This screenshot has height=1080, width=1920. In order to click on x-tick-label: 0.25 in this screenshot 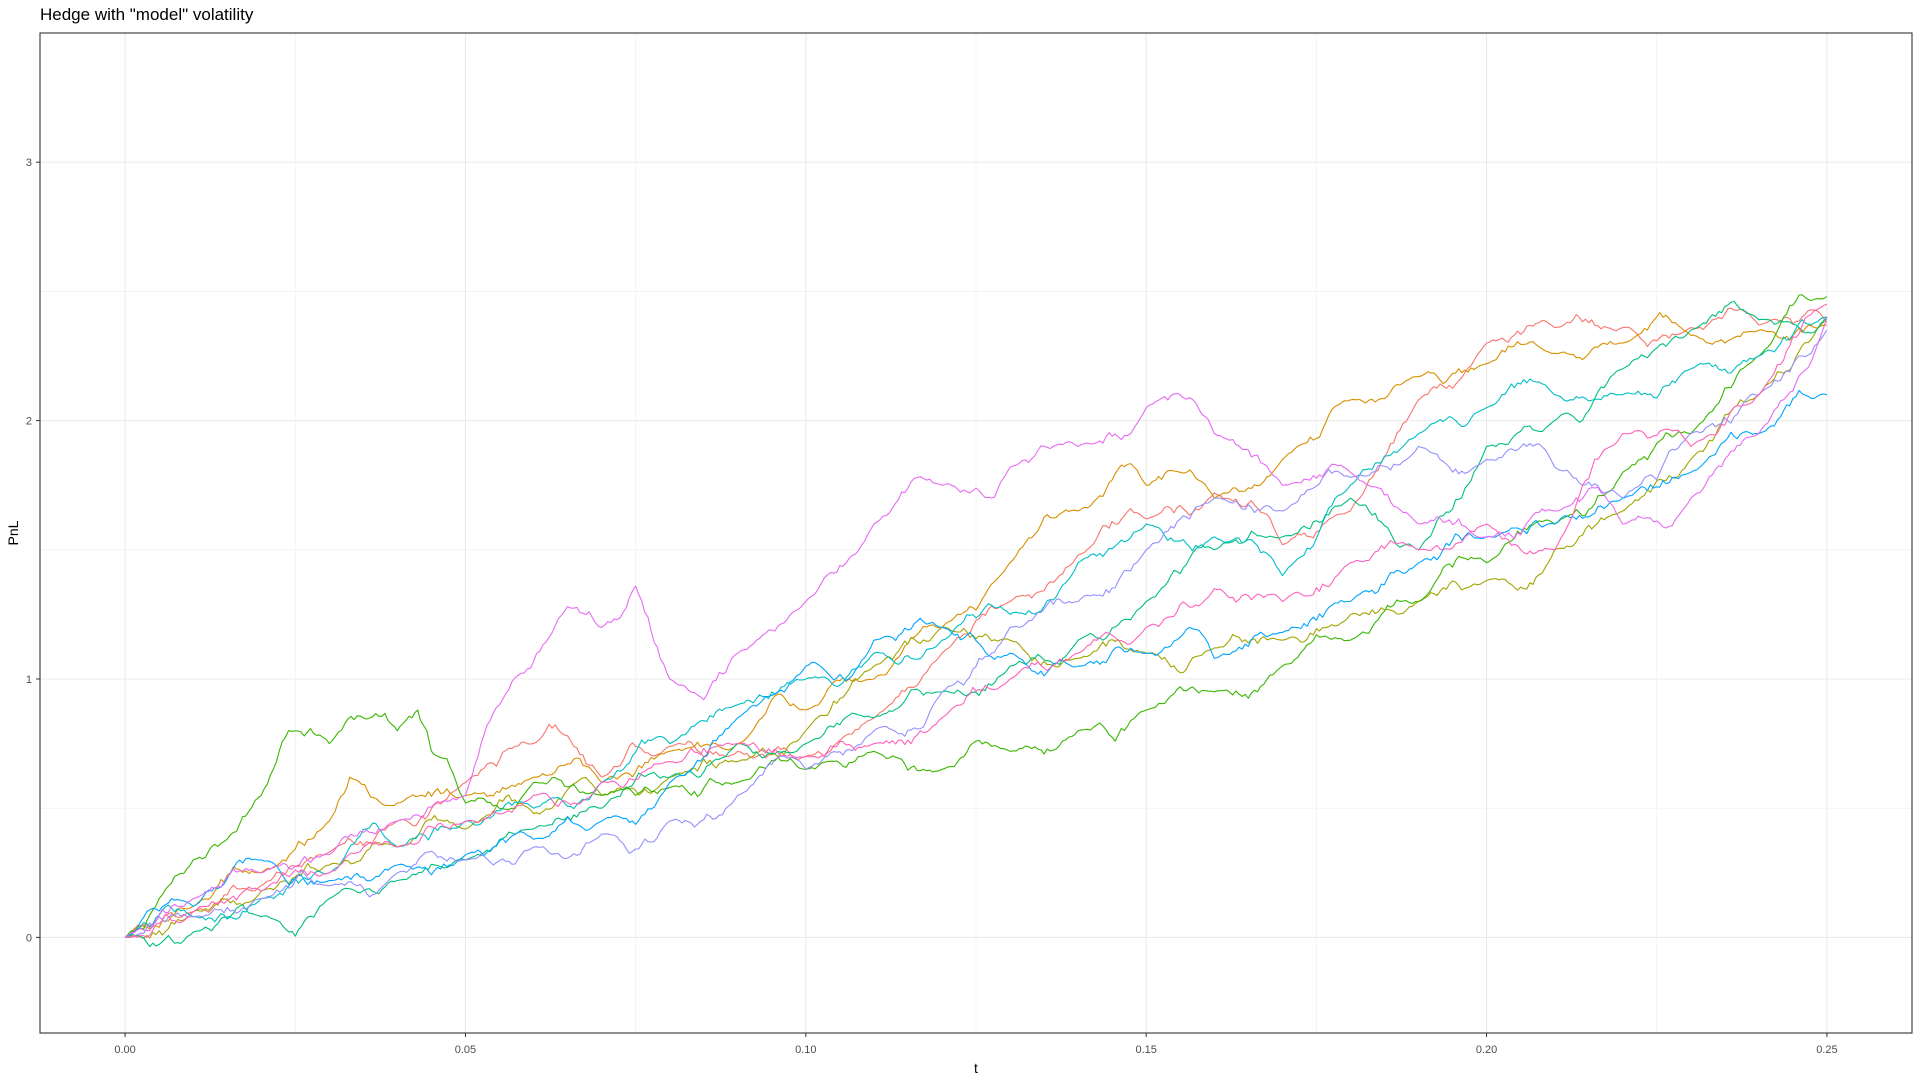, I will do `click(1826, 1050)`.